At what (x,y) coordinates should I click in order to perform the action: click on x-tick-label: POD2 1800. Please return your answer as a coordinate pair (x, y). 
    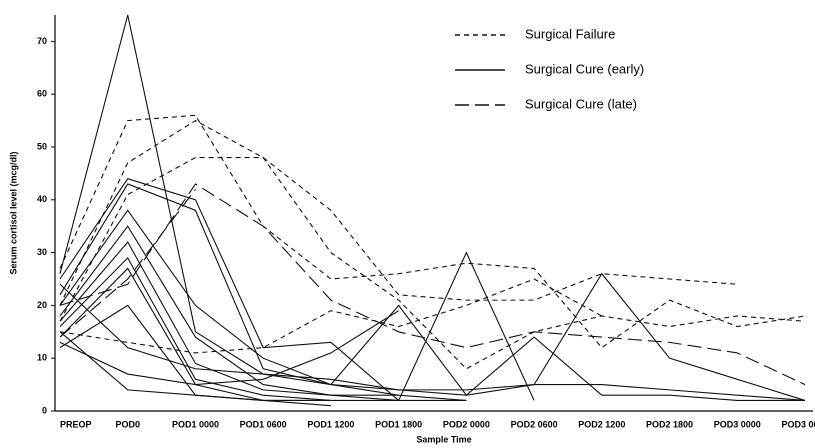
    Looking at the image, I should click on (669, 424).